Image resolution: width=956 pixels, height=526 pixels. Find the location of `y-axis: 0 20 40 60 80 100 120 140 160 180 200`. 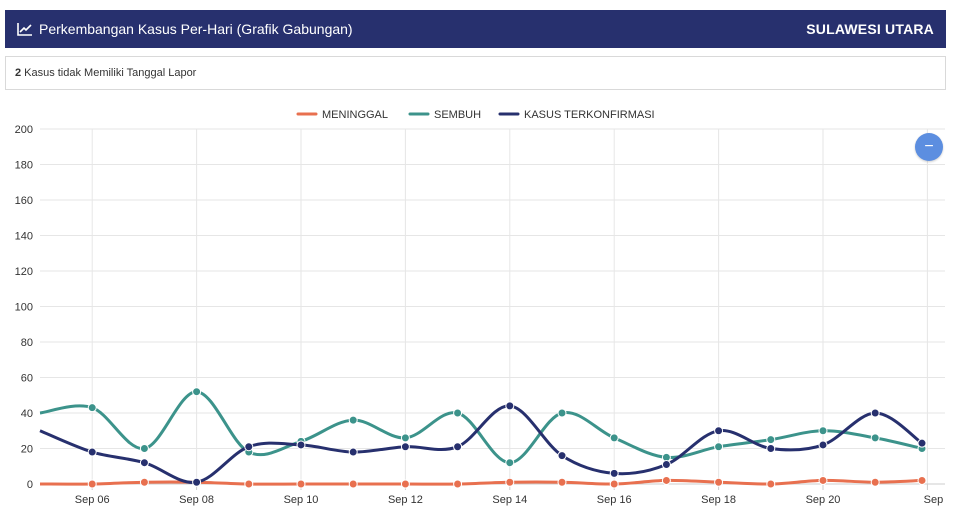

y-axis: 0 20 40 60 80 100 120 140 160 180 200 is located at coordinates (24, 307).